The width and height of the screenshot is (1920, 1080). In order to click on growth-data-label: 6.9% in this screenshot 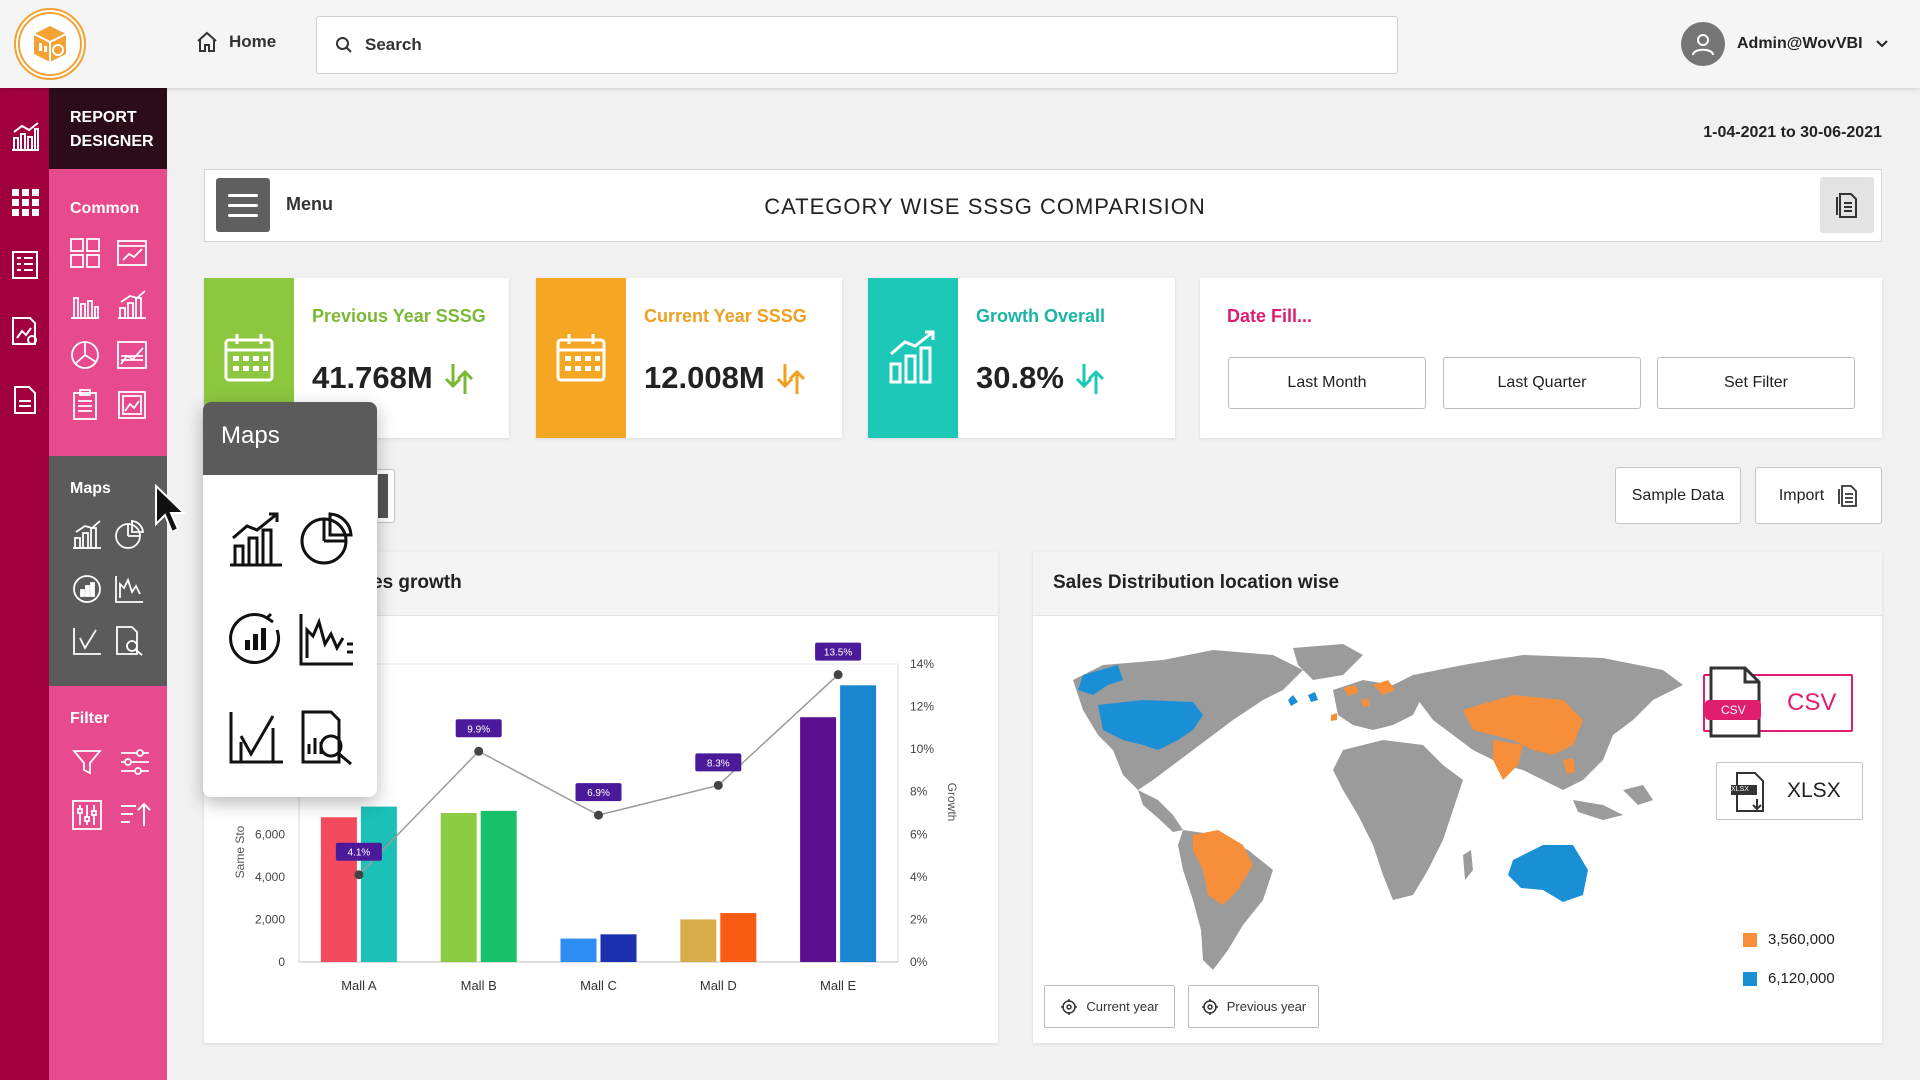, I will do `click(598, 793)`.